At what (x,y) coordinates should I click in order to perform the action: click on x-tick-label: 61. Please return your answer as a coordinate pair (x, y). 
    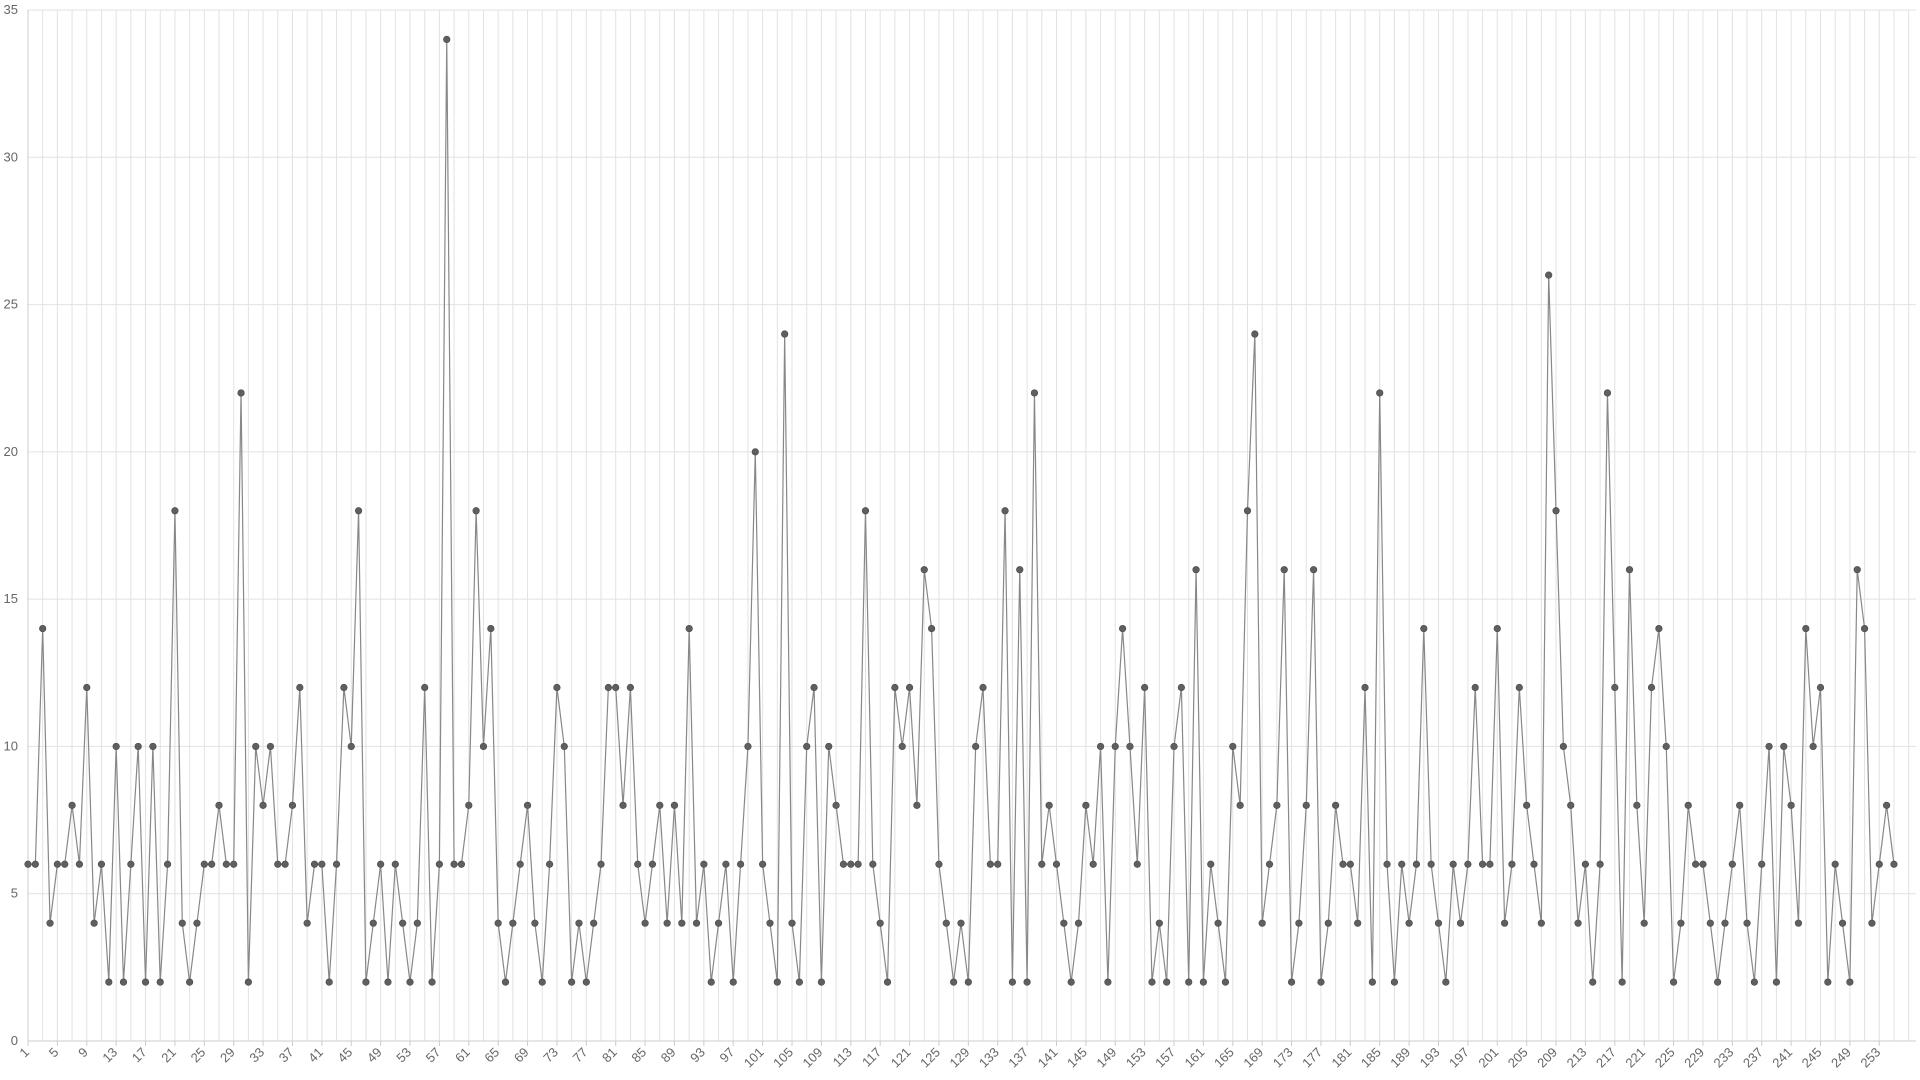
    Looking at the image, I should click on (462, 1055).